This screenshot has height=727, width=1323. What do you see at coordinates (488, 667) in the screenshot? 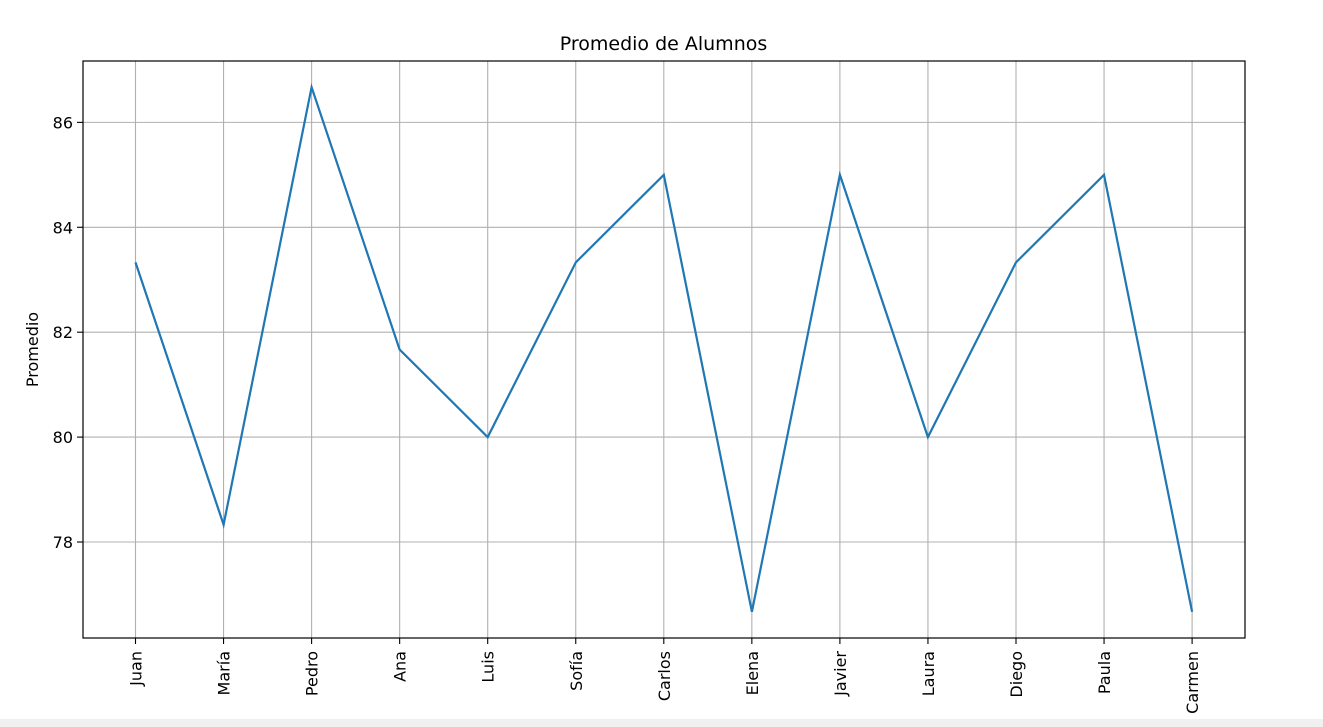
I see `x-tick-label: Luis` at bounding box center [488, 667].